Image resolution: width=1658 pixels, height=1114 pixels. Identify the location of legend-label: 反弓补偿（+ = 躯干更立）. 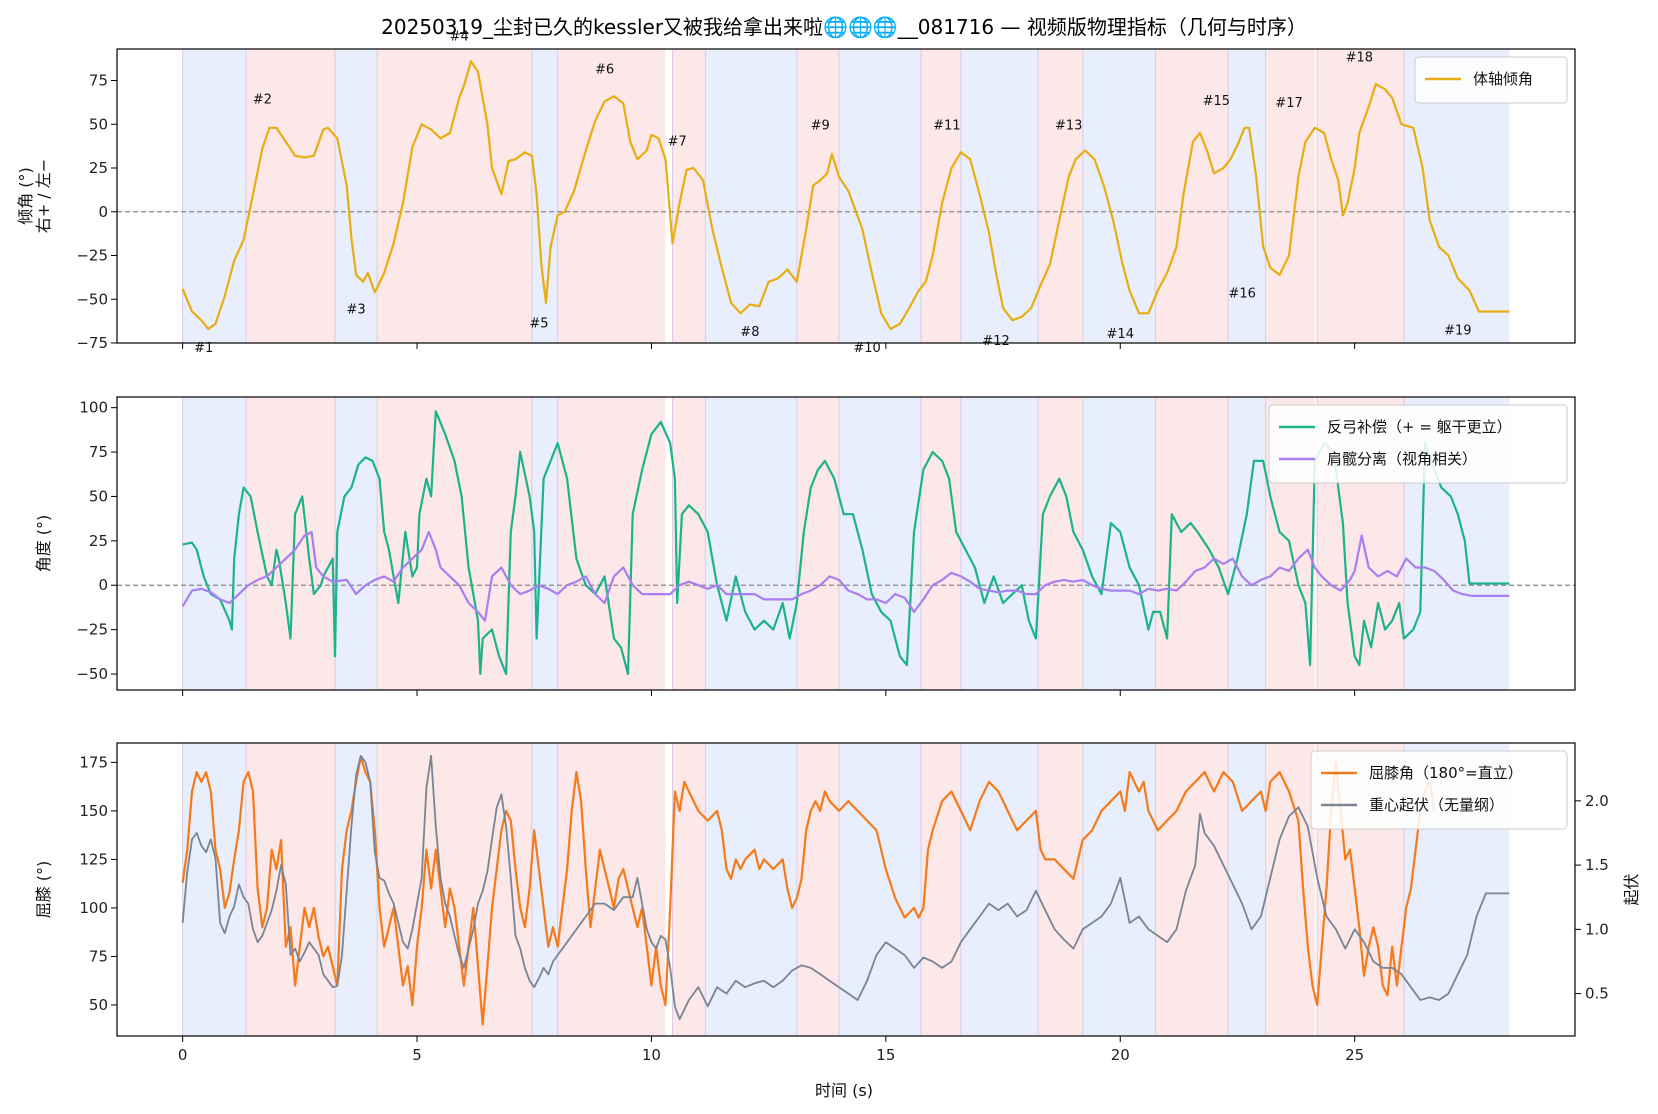
(1419, 427).